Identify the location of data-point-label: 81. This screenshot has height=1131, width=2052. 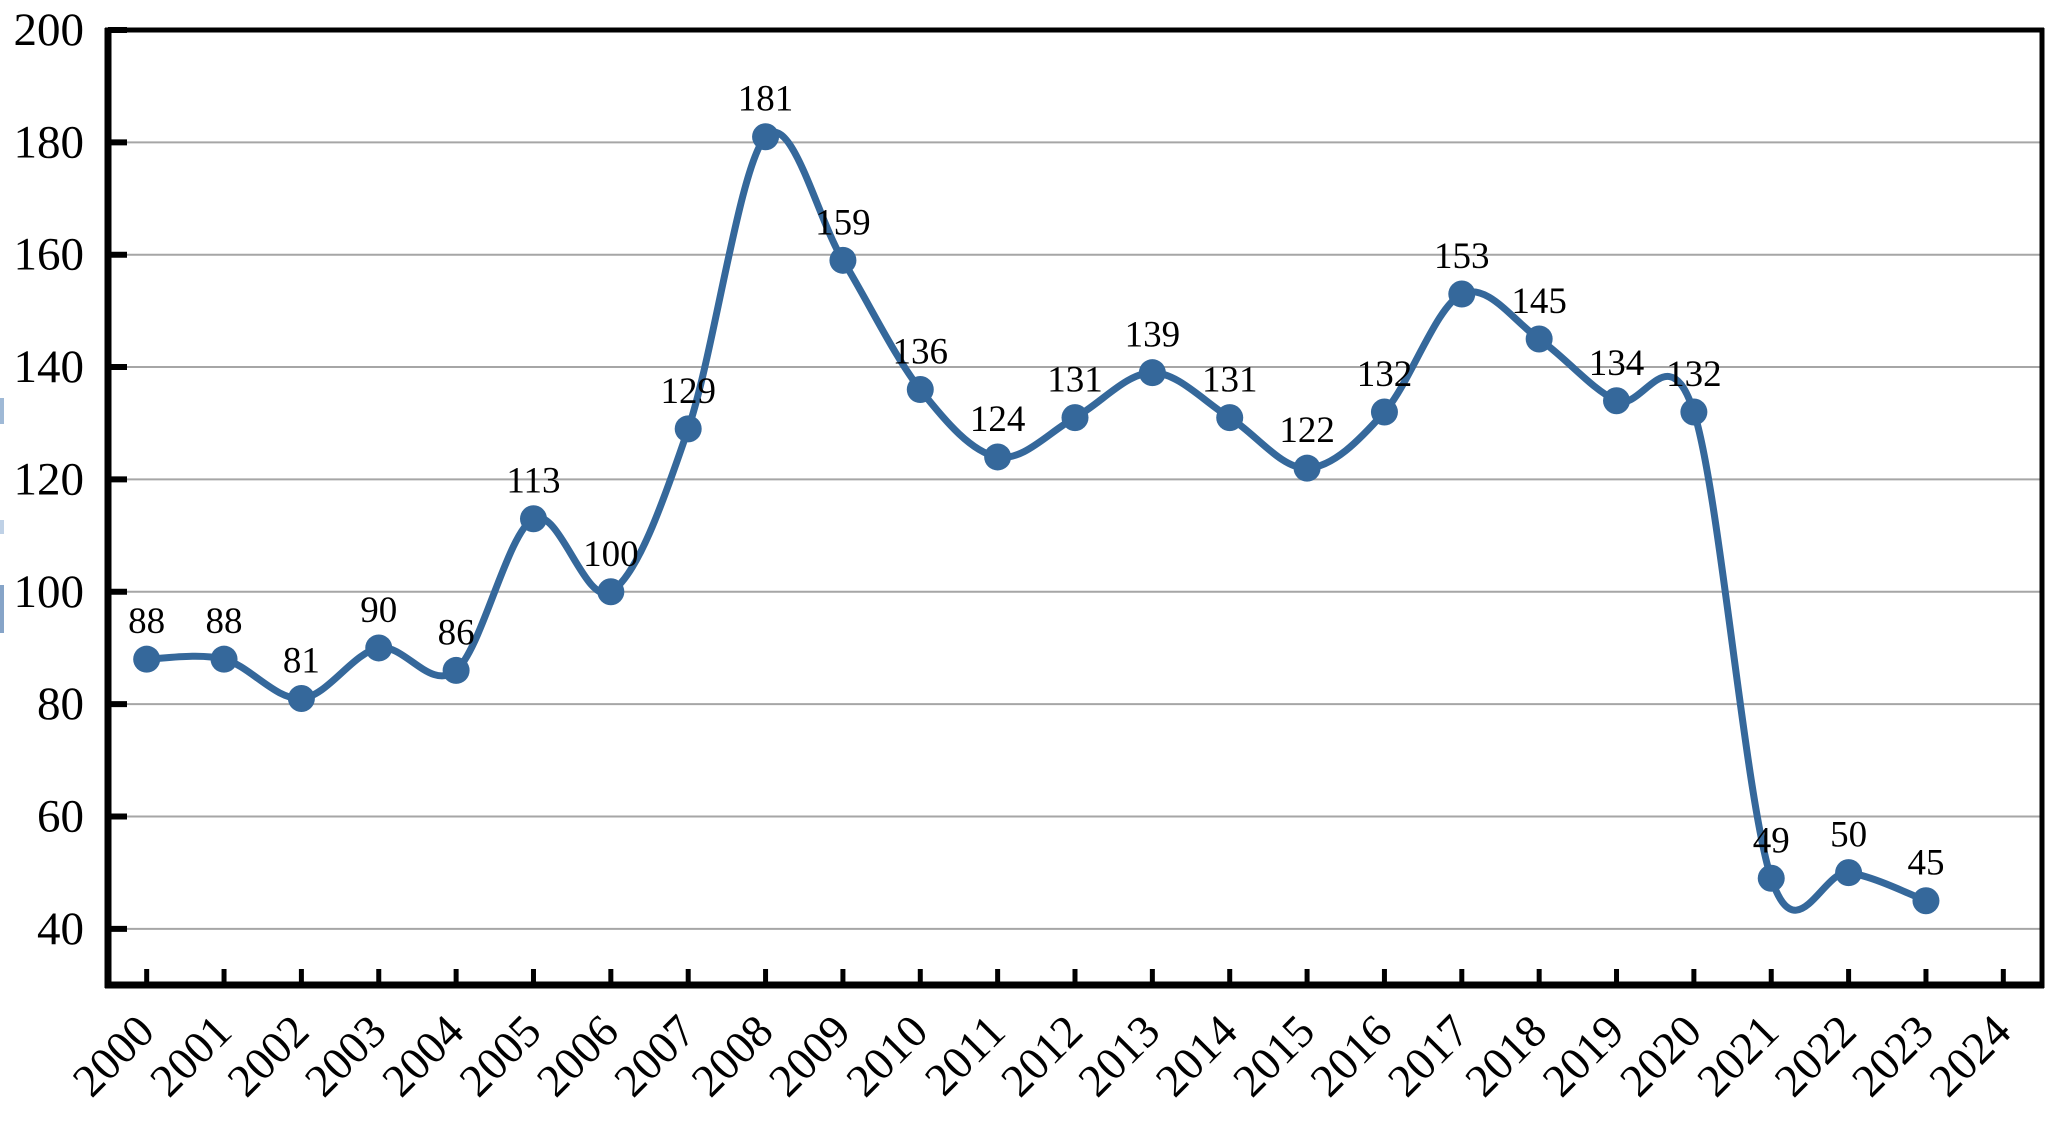
(301, 661).